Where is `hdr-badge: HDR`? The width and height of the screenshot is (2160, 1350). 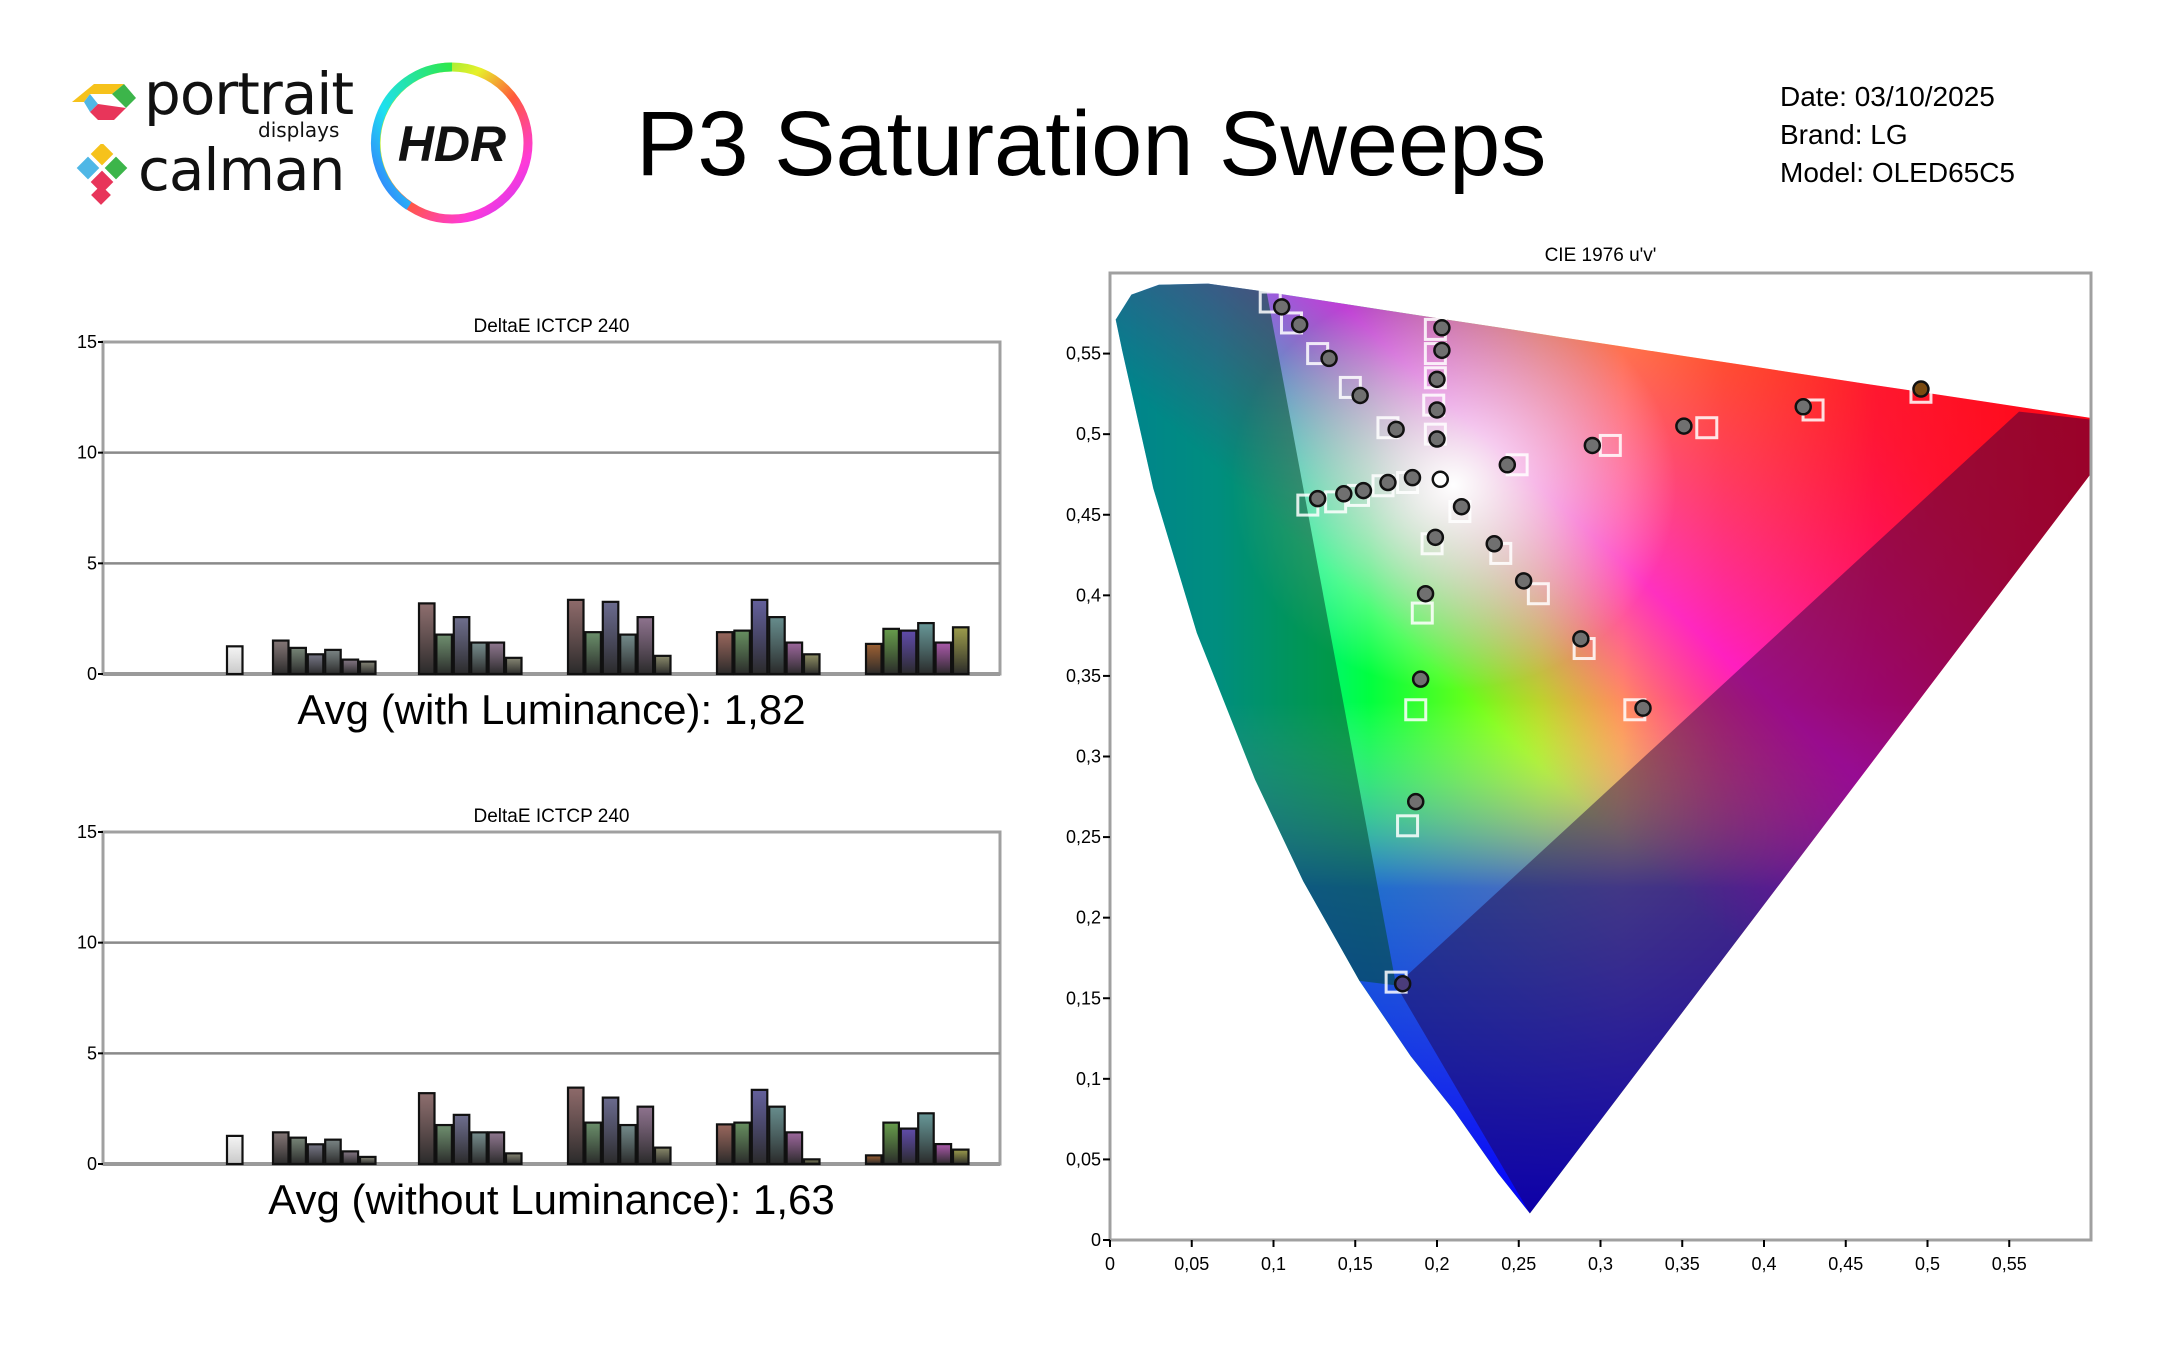 hdr-badge: HDR is located at coordinates (452, 143).